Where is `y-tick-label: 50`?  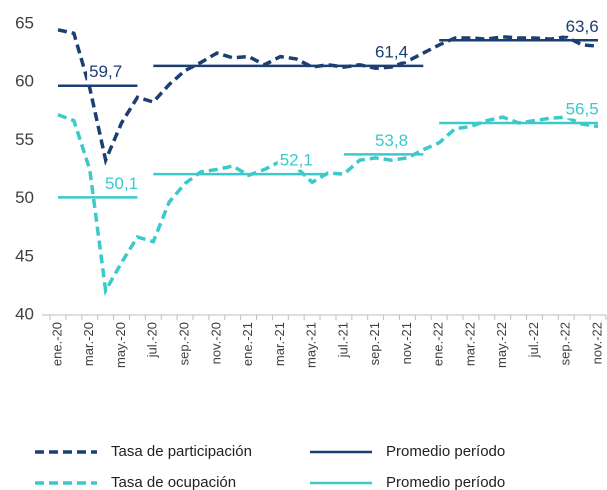 y-tick-label: 50 is located at coordinates (24, 197).